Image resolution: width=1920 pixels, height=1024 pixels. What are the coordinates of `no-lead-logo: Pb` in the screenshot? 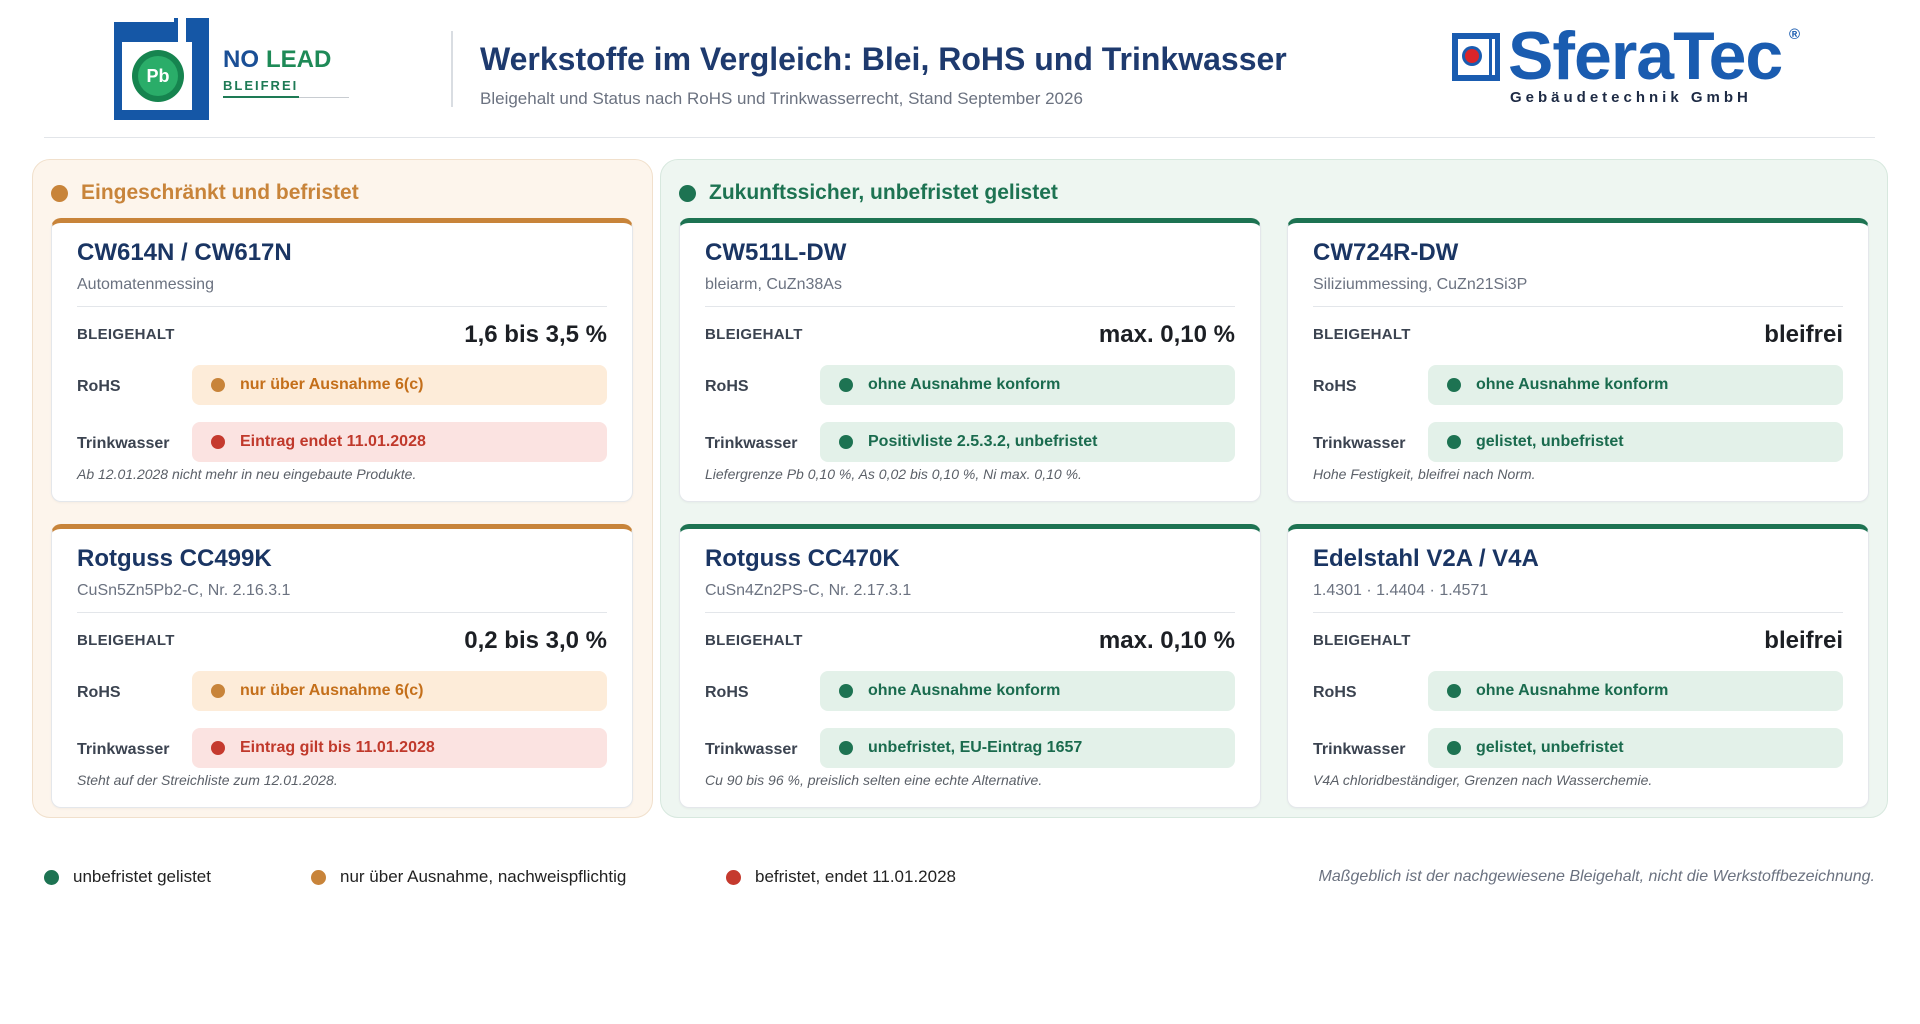 It's located at (161, 69).